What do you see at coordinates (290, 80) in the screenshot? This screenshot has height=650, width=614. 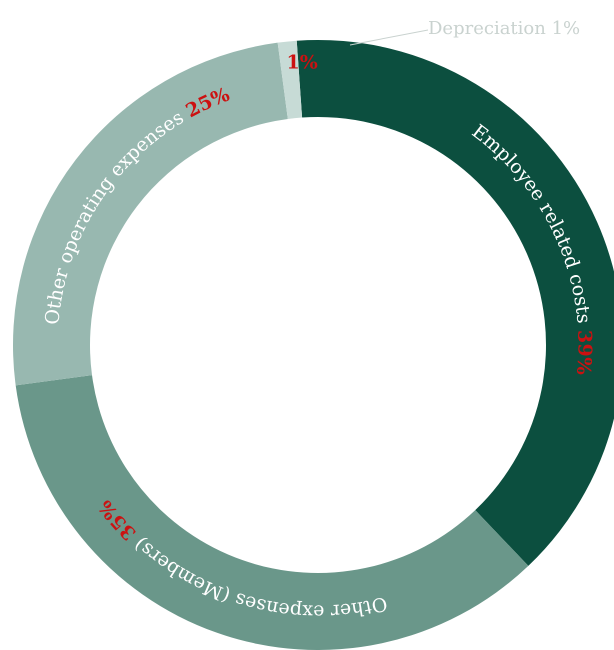 I see `slice-depreciation` at bounding box center [290, 80].